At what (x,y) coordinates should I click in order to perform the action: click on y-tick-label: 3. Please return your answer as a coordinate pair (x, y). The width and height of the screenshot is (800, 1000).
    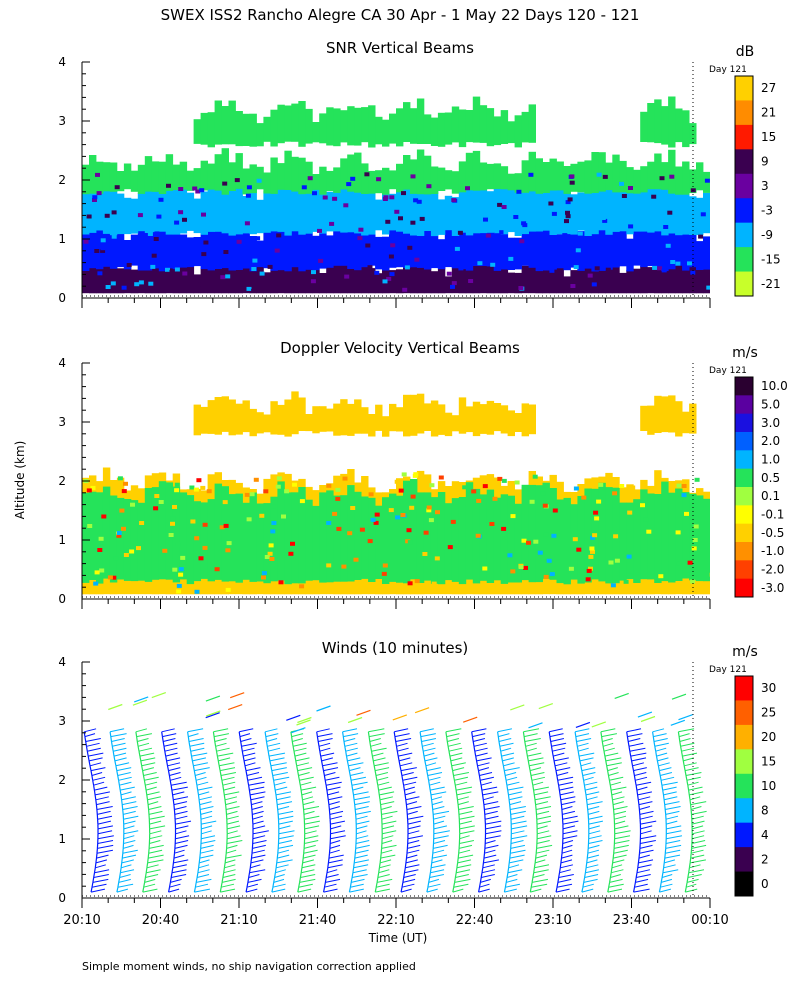
    Looking at the image, I should click on (62, 422).